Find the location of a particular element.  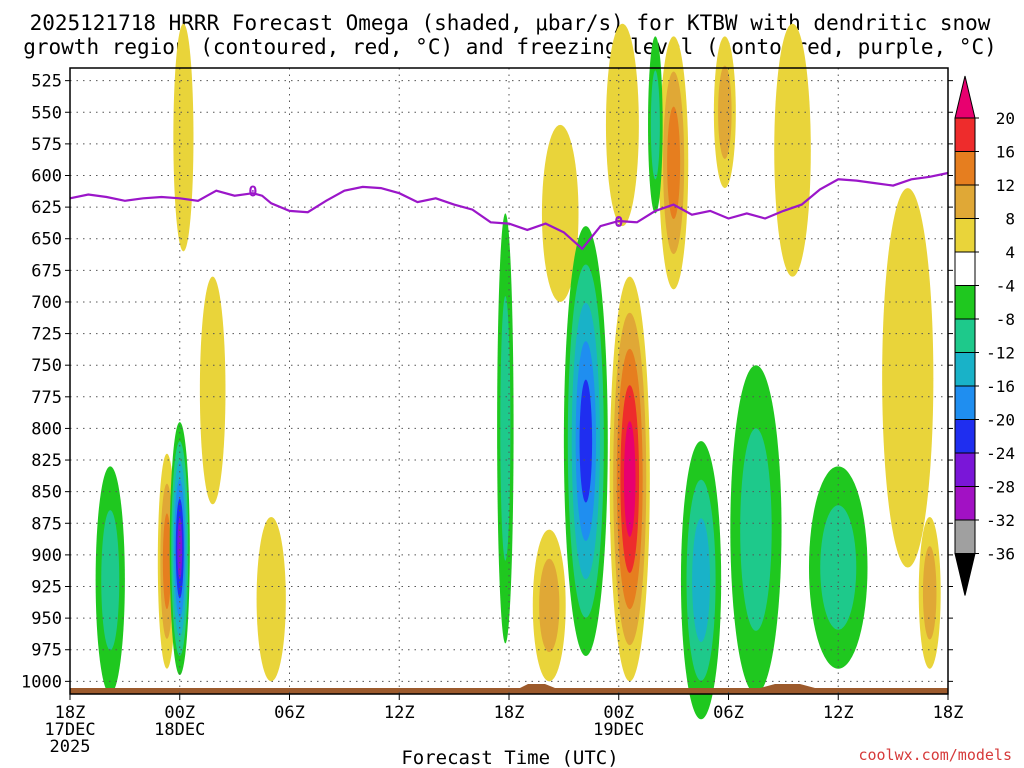

y-tick-label: 750 is located at coordinates (46, 366).